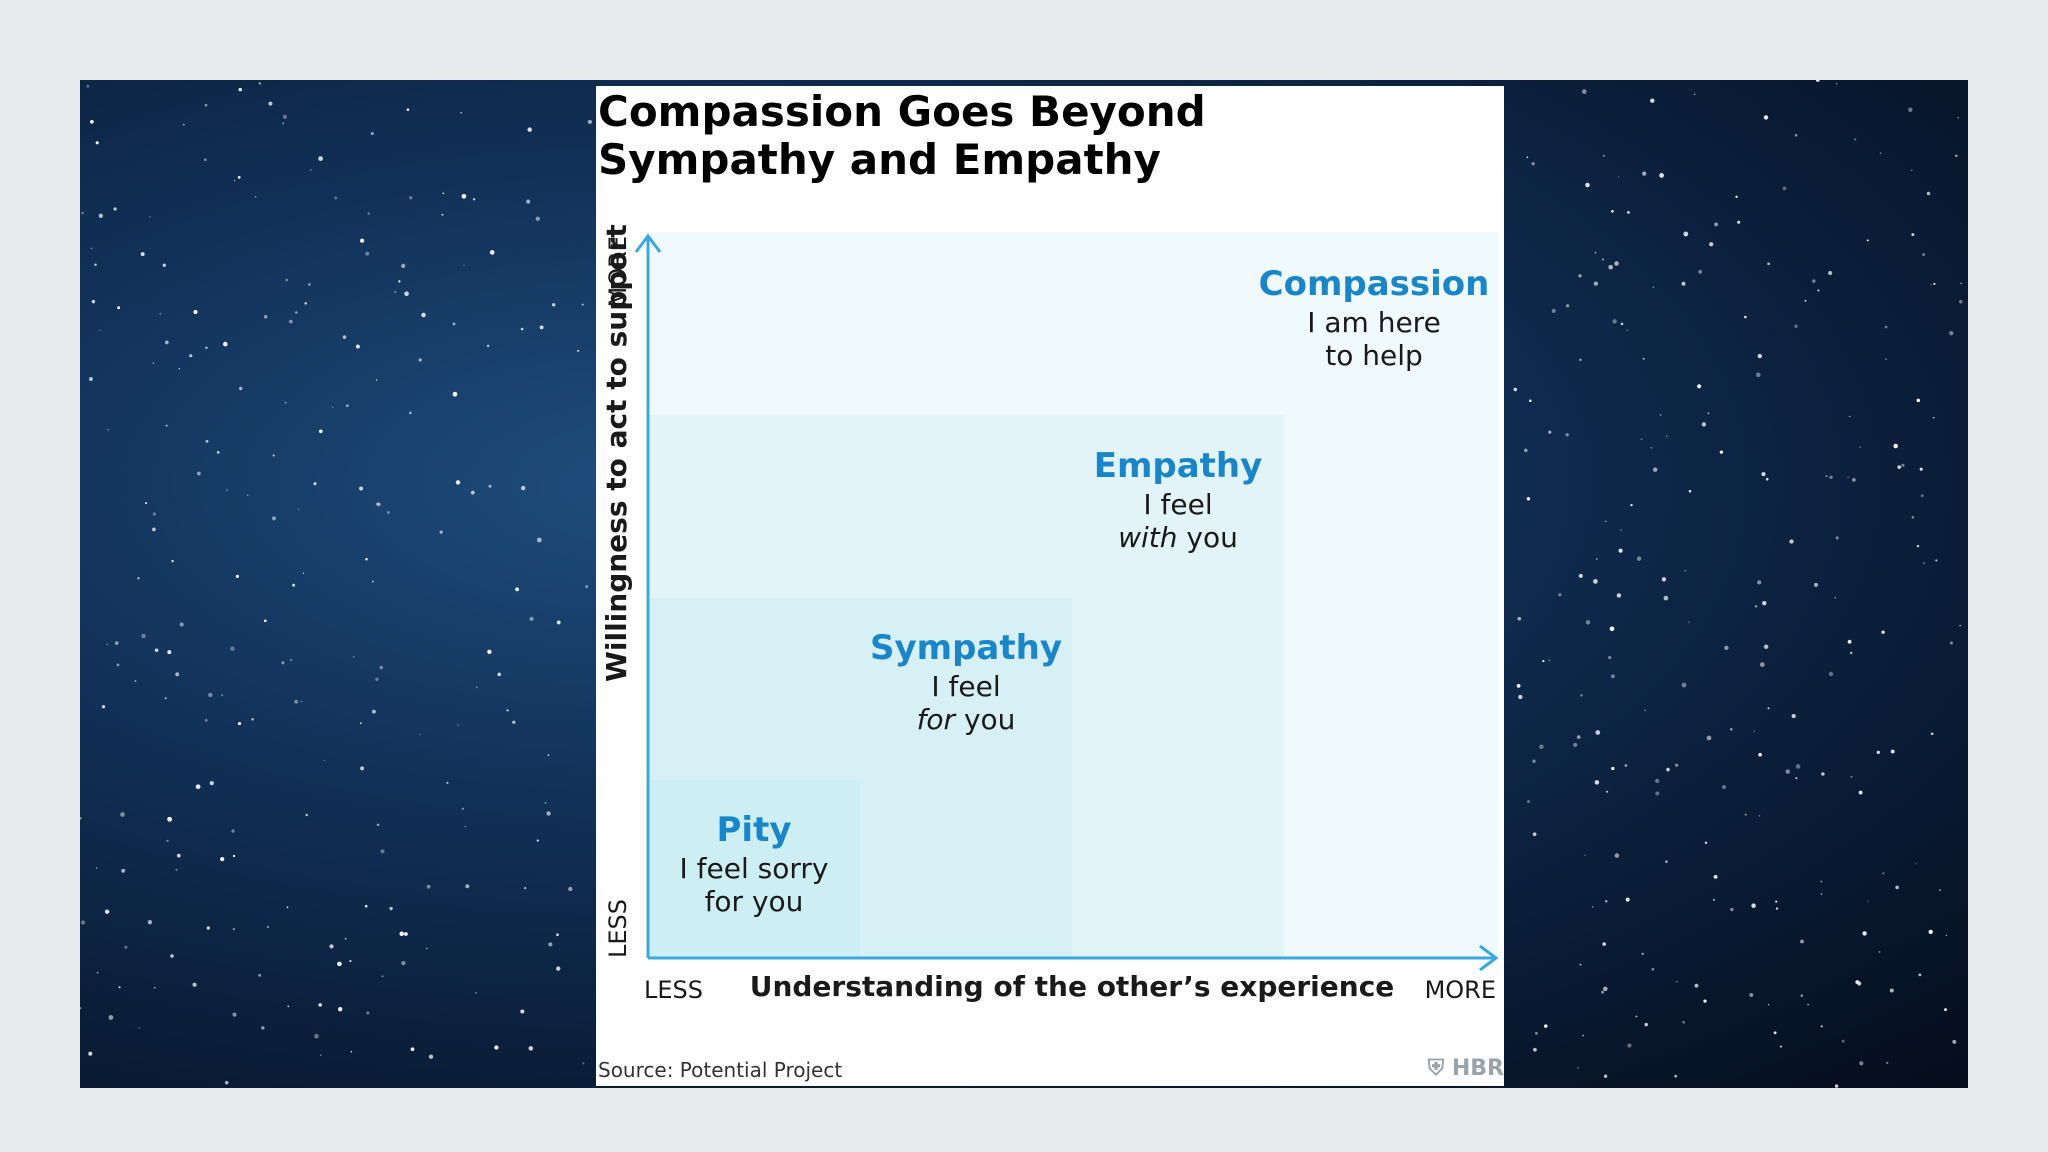 Image resolution: width=2048 pixels, height=1152 pixels. What do you see at coordinates (754, 868) in the screenshot?
I see `level-text-pity-line1: I feel sorry` at bounding box center [754, 868].